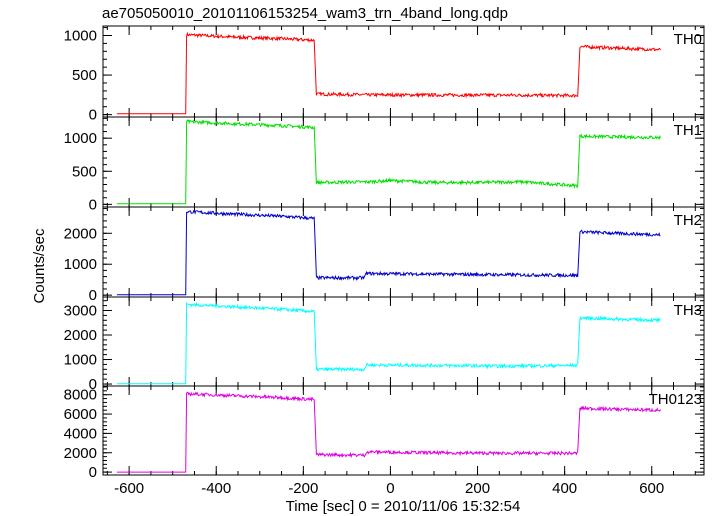 This screenshot has width=717, height=516. I want to click on x-tick-label: -400, so click(216, 488).